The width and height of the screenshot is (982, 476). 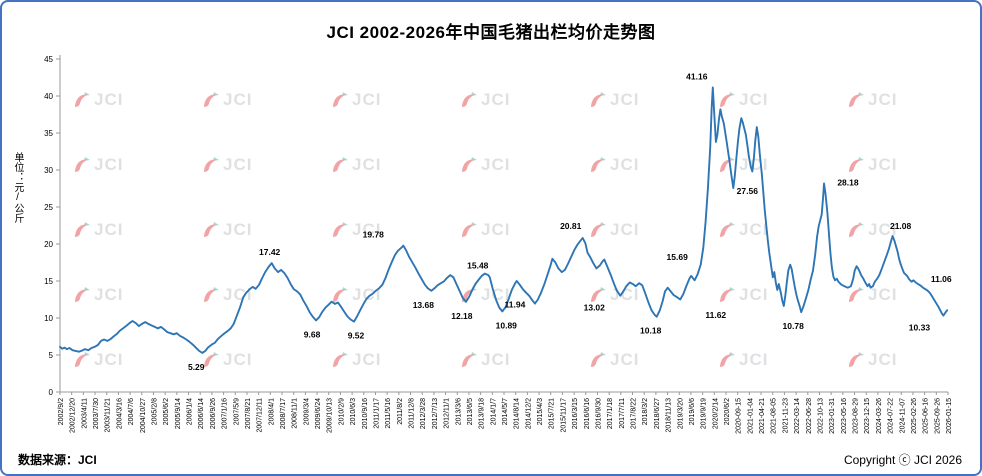 I want to click on x-tick-label: 2021-11-23, so click(x=785, y=415).